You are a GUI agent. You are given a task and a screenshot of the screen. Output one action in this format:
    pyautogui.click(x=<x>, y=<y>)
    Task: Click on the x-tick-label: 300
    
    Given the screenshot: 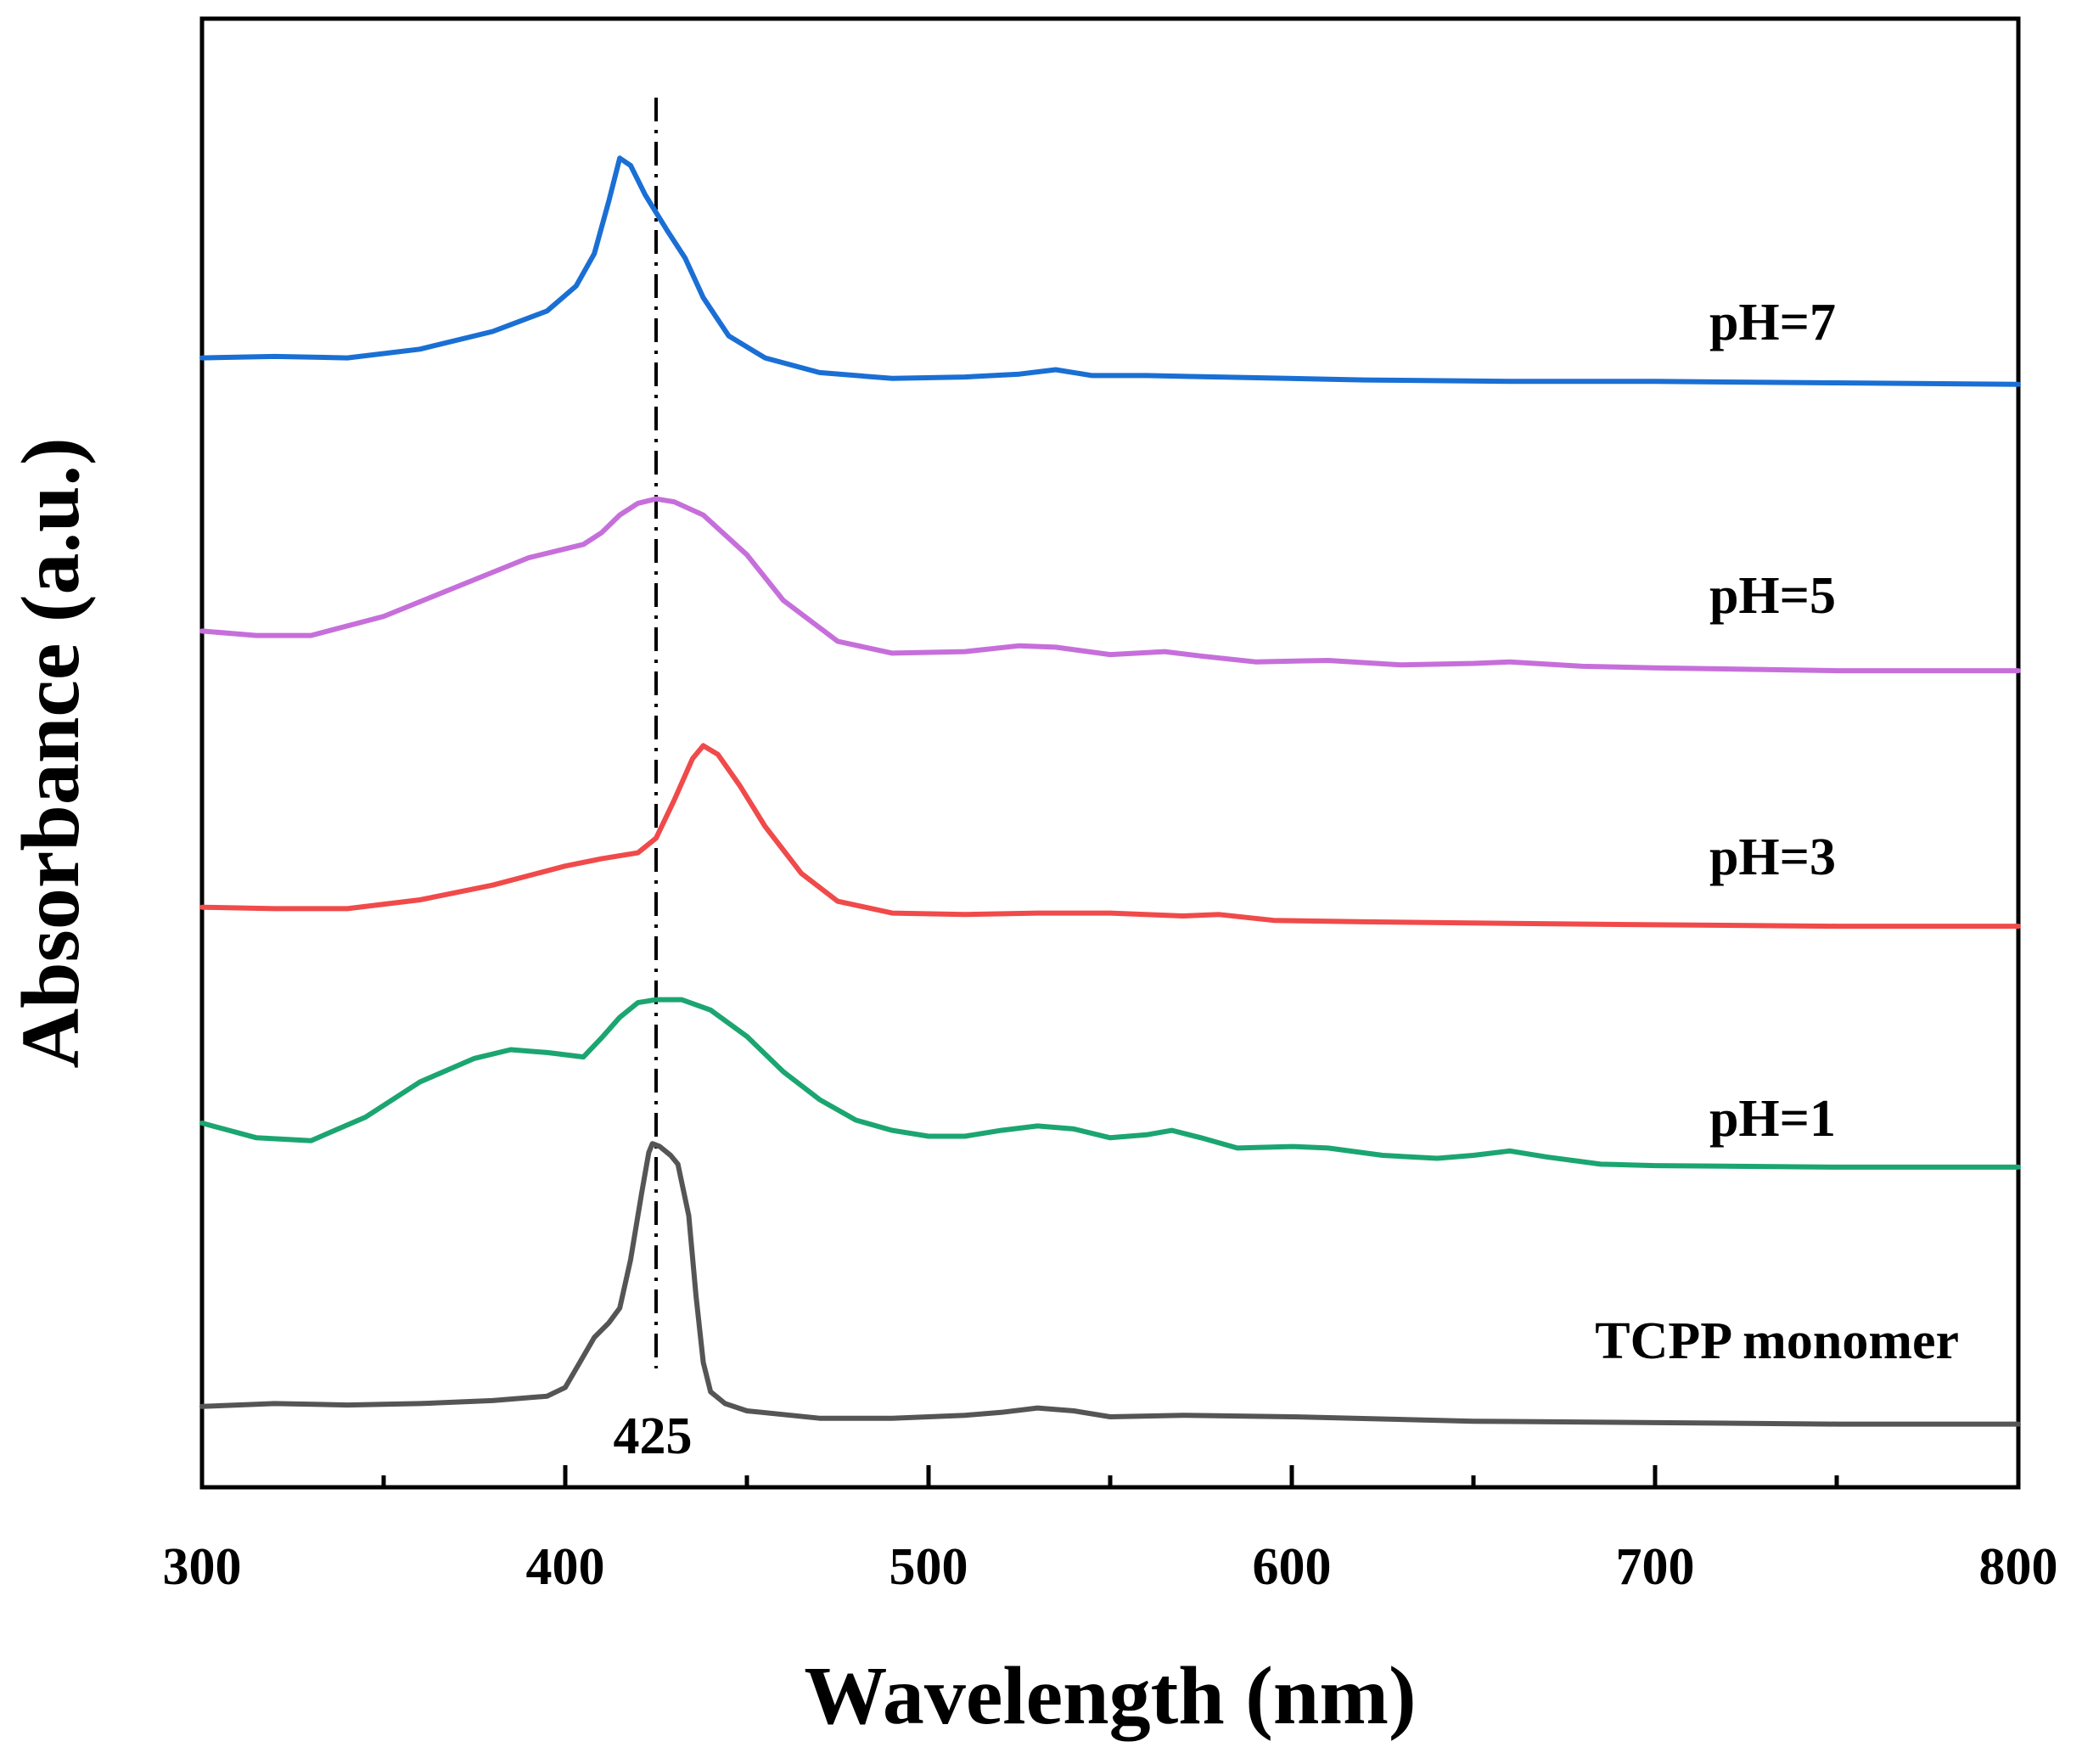 What is the action you would take?
    pyautogui.click(x=202, y=1567)
    